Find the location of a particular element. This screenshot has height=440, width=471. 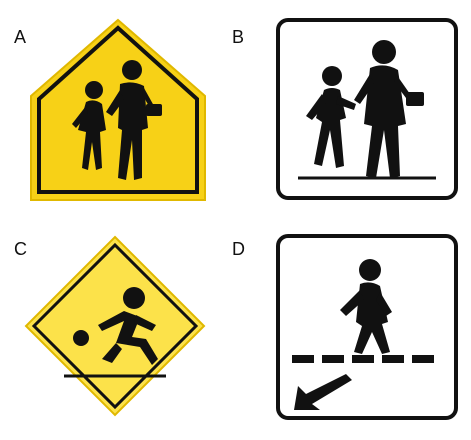

option-c-label: C is located at coordinates (20, 249).